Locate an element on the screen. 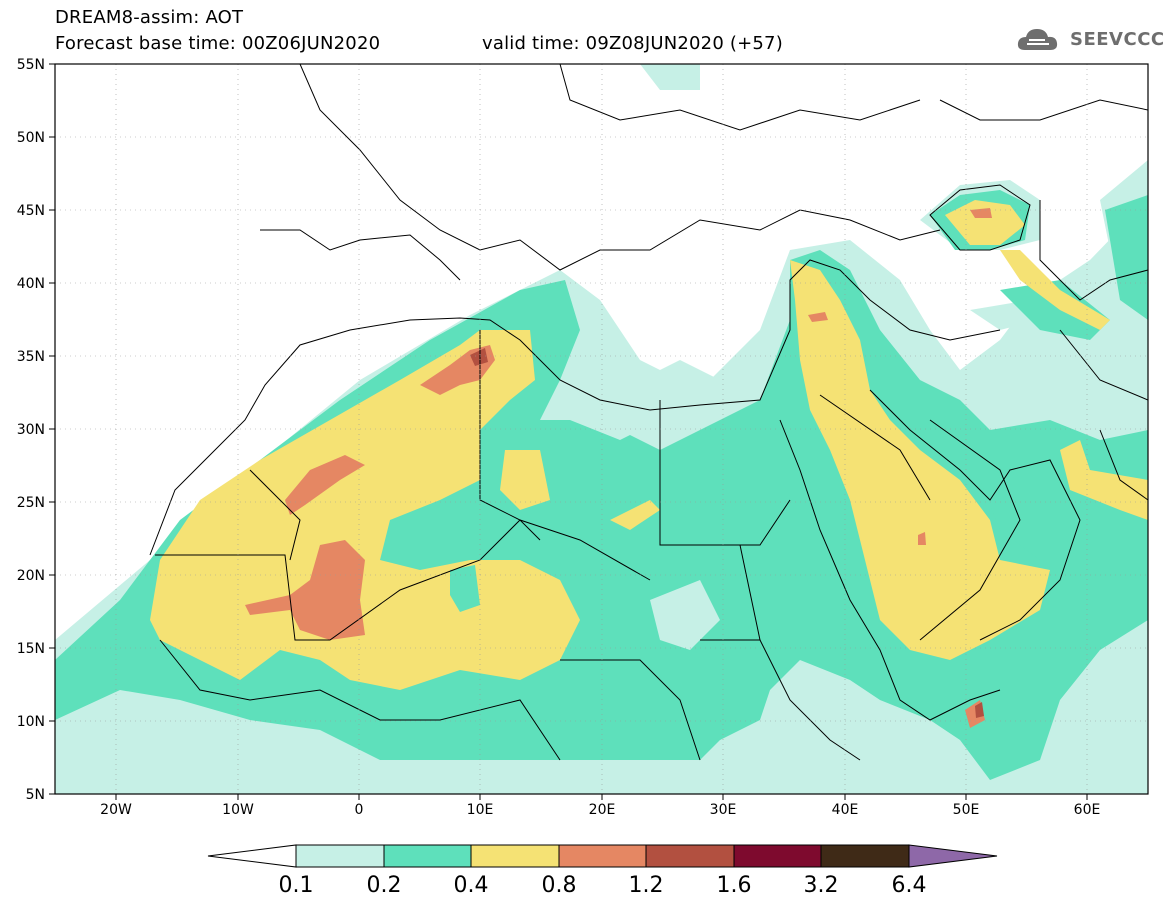  aot-band-0.2-hole is located at coordinates (465, 588).